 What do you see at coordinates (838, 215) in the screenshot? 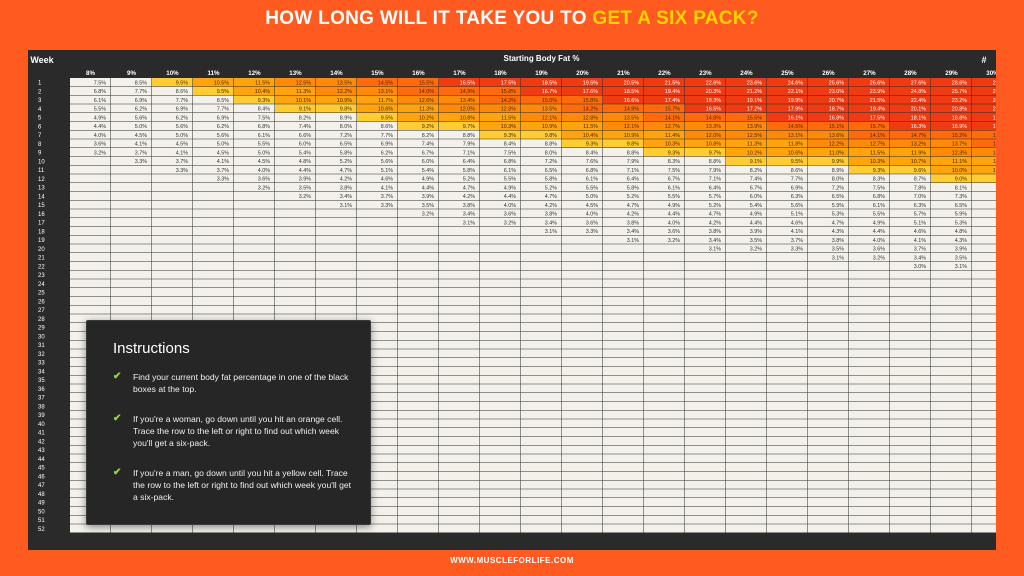
I see `cell-value: 5.3%` at bounding box center [838, 215].